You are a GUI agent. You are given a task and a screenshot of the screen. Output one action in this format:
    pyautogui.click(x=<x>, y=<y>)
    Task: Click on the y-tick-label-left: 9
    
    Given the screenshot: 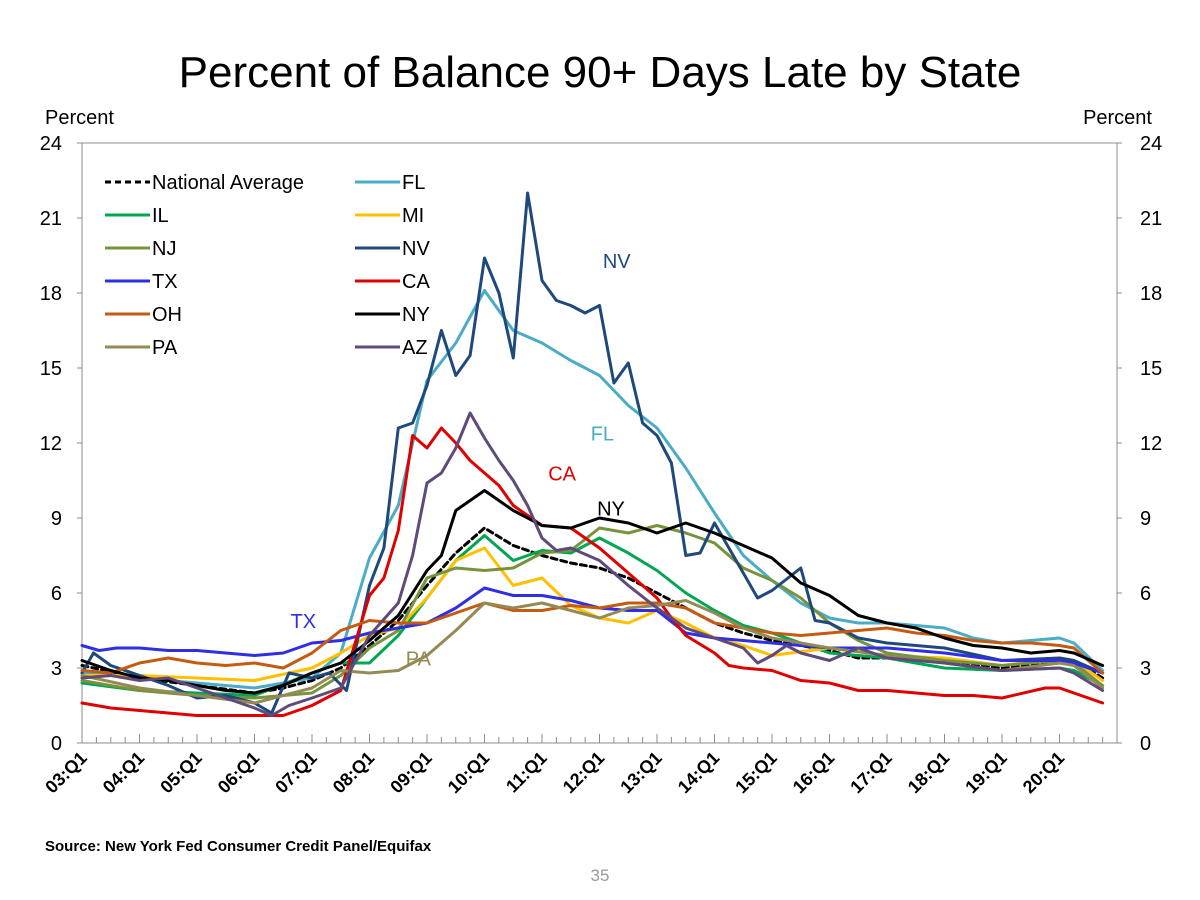 What is the action you would take?
    pyautogui.click(x=56, y=519)
    